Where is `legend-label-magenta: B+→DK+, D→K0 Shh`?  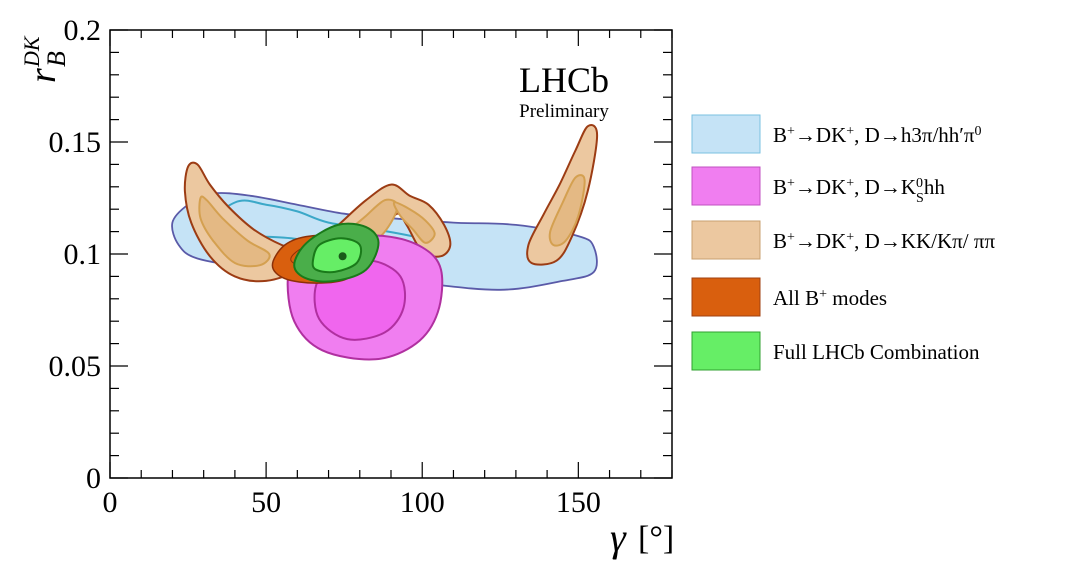
legend-label-magenta: B+→DK+, D→K0 Shh is located at coordinates (859, 190).